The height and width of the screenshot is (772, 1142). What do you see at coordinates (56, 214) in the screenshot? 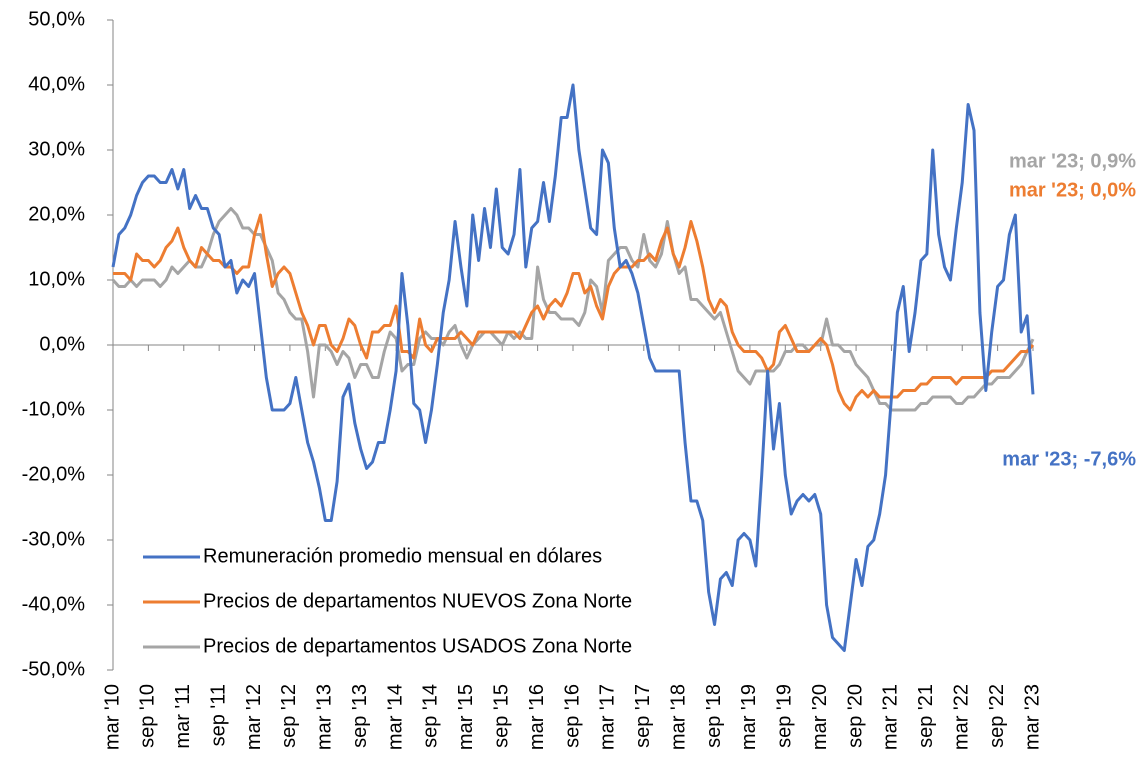
I see `y-tick-label: 20,0%` at bounding box center [56, 214].